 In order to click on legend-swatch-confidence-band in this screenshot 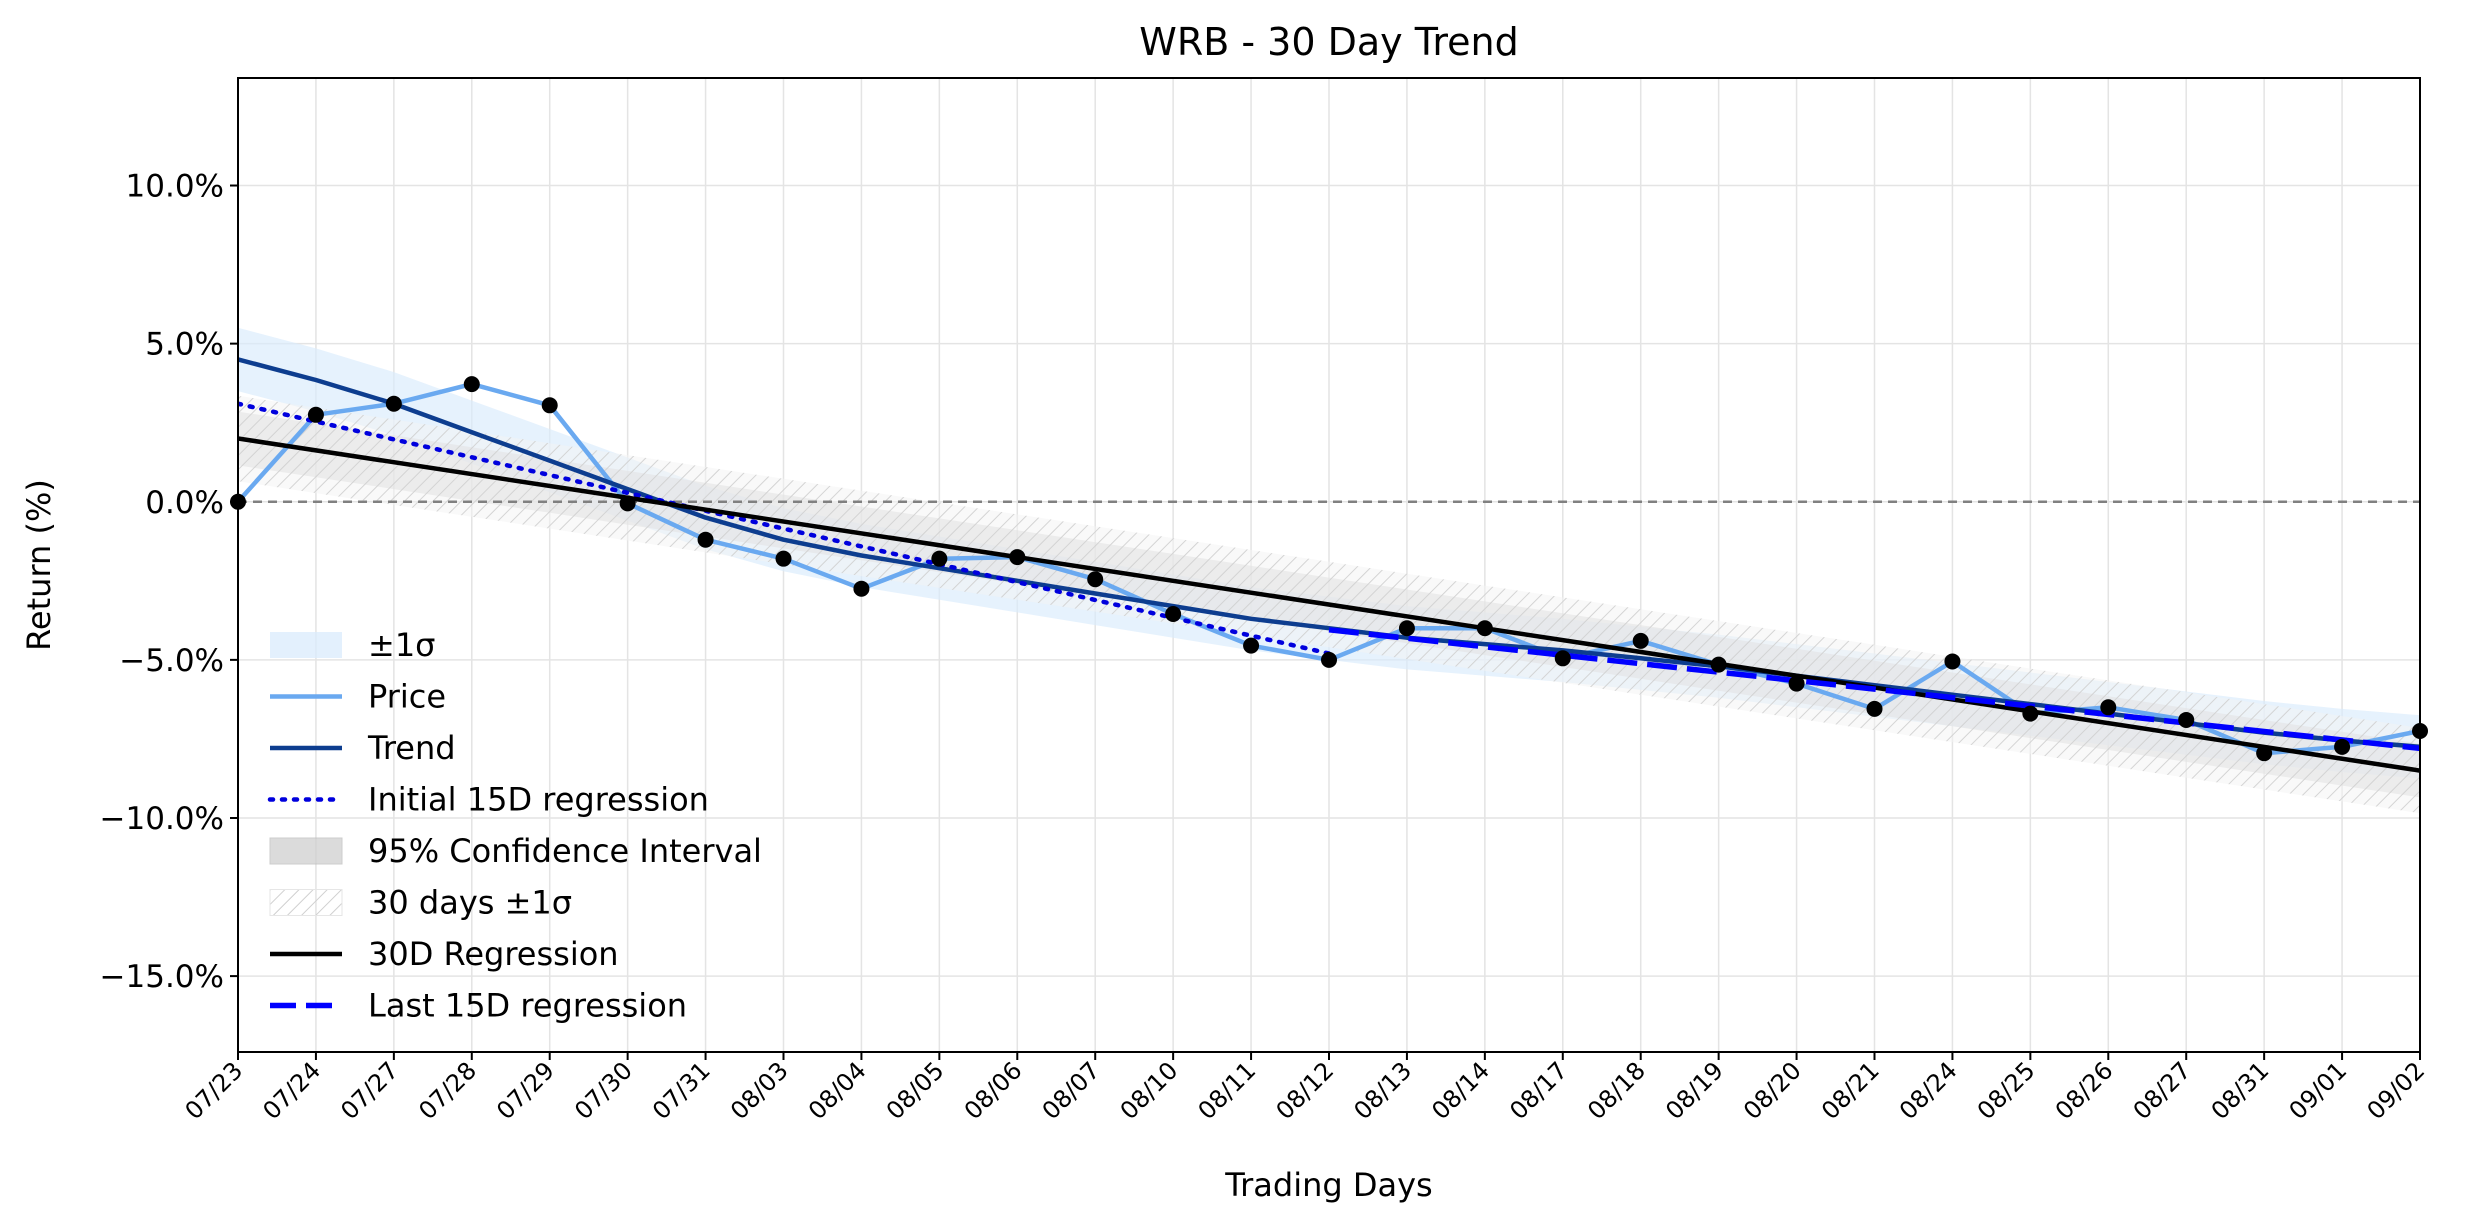, I will do `click(306, 851)`.